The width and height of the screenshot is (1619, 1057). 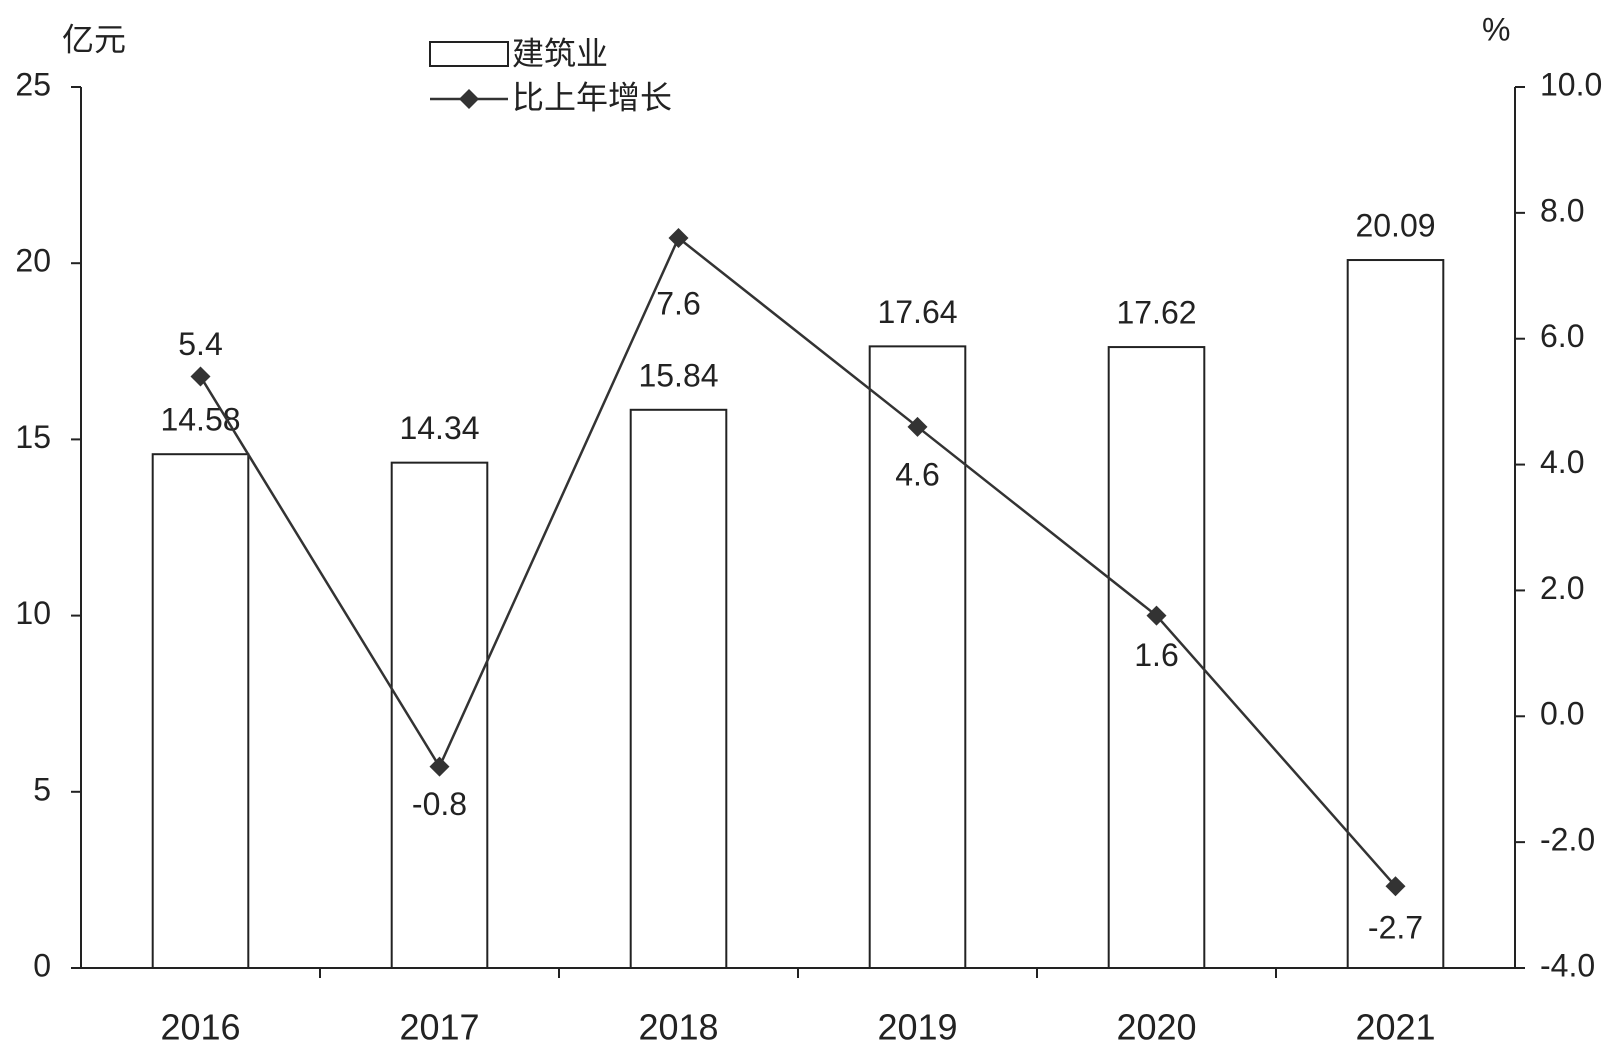 What do you see at coordinates (439, 428) in the screenshot?
I see `bar-value-label: 14.34` at bounding box center [439, 428].